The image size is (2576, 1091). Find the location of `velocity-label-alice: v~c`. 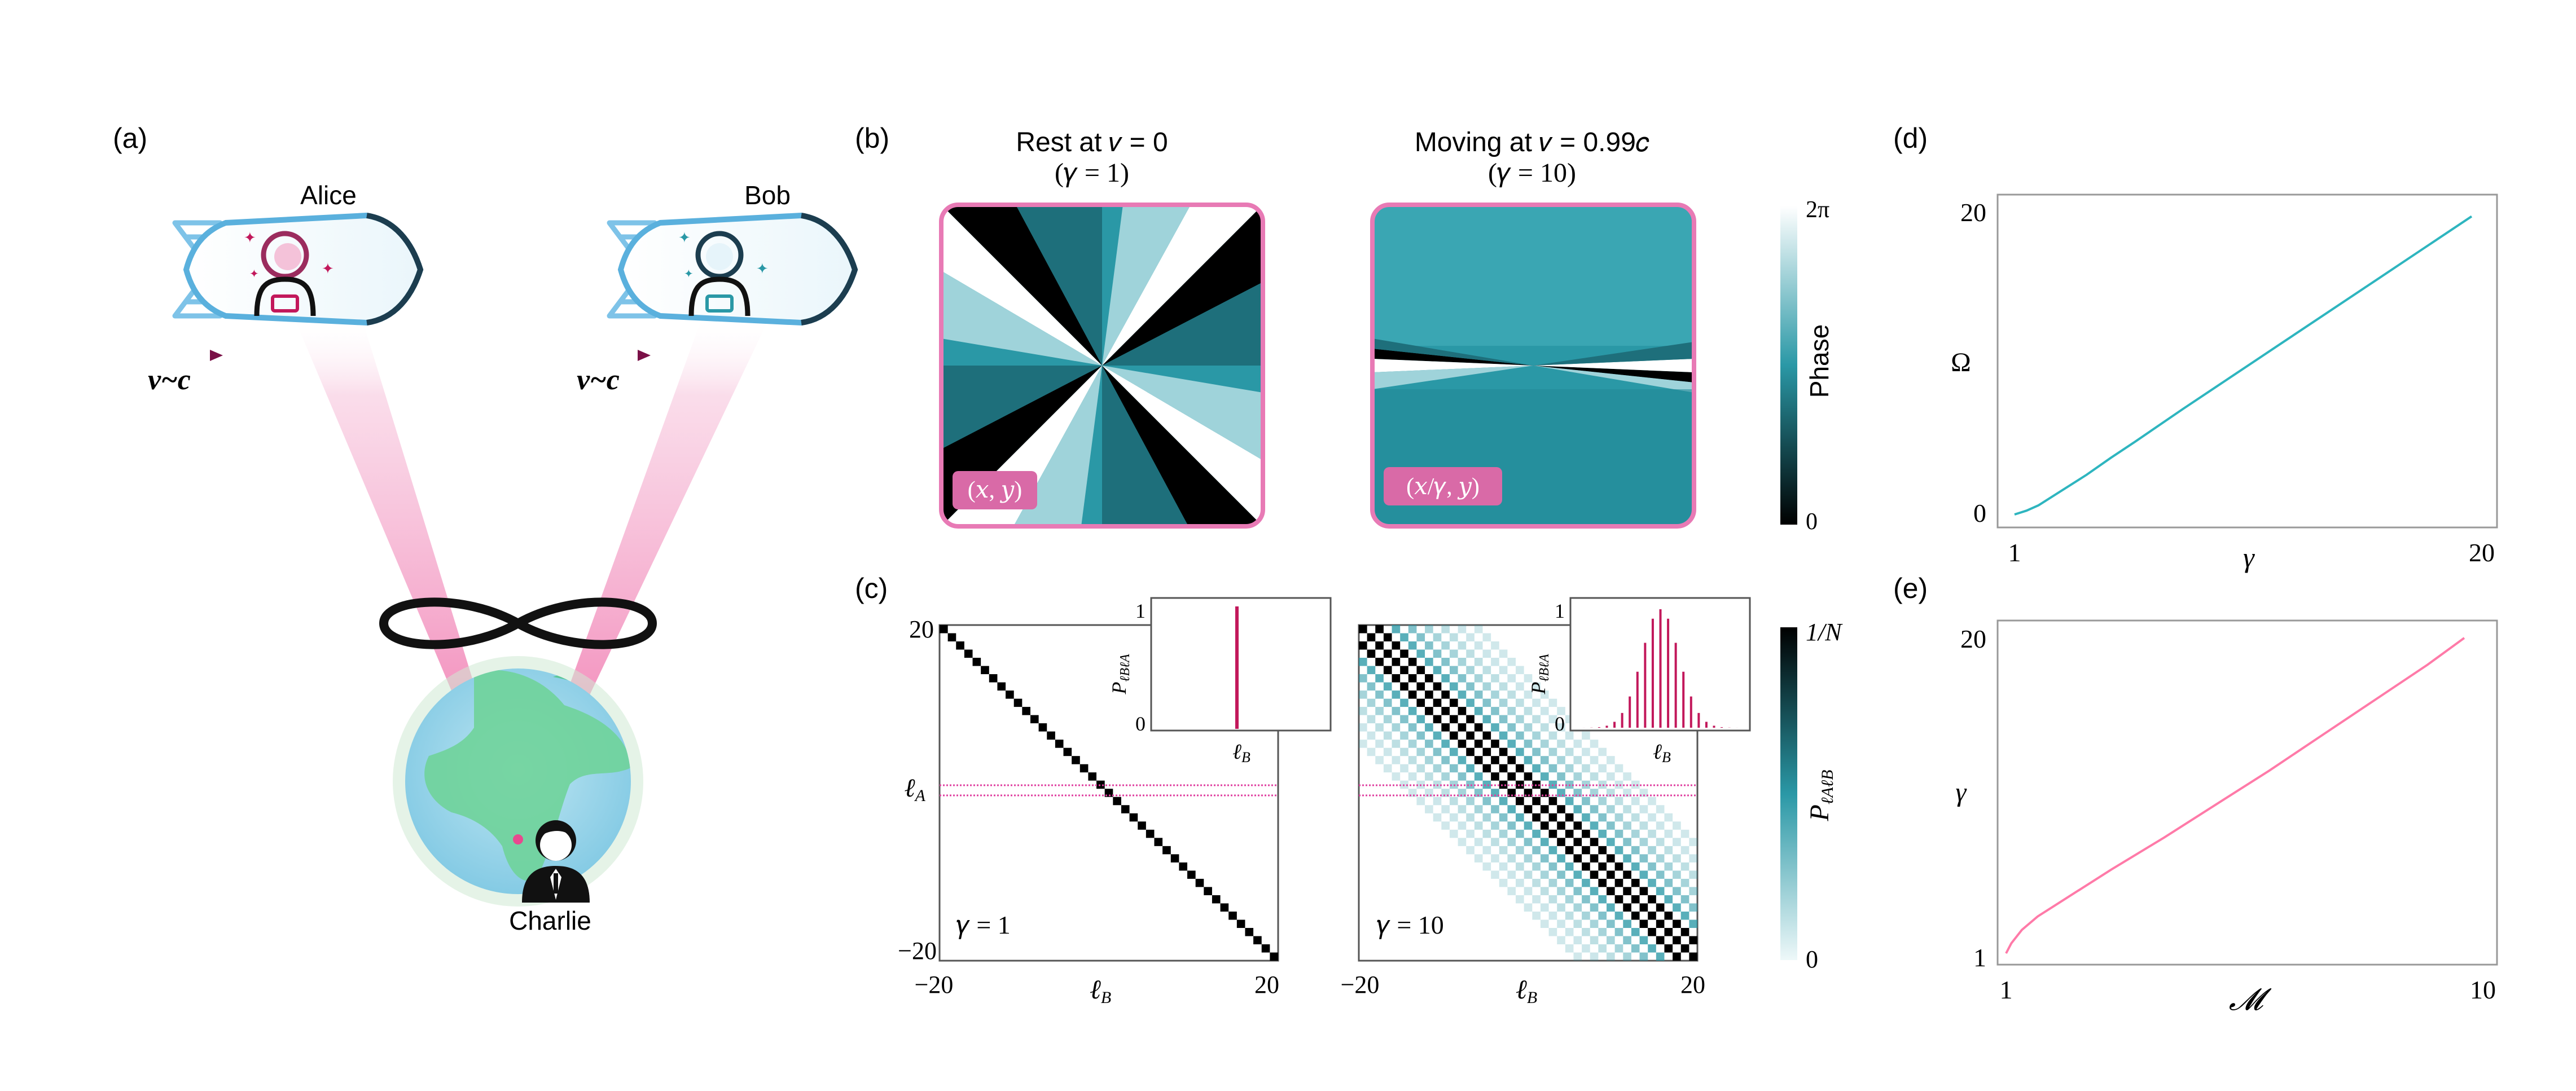

velocity-label-alice: v~c is located at coordinates (169, 380).